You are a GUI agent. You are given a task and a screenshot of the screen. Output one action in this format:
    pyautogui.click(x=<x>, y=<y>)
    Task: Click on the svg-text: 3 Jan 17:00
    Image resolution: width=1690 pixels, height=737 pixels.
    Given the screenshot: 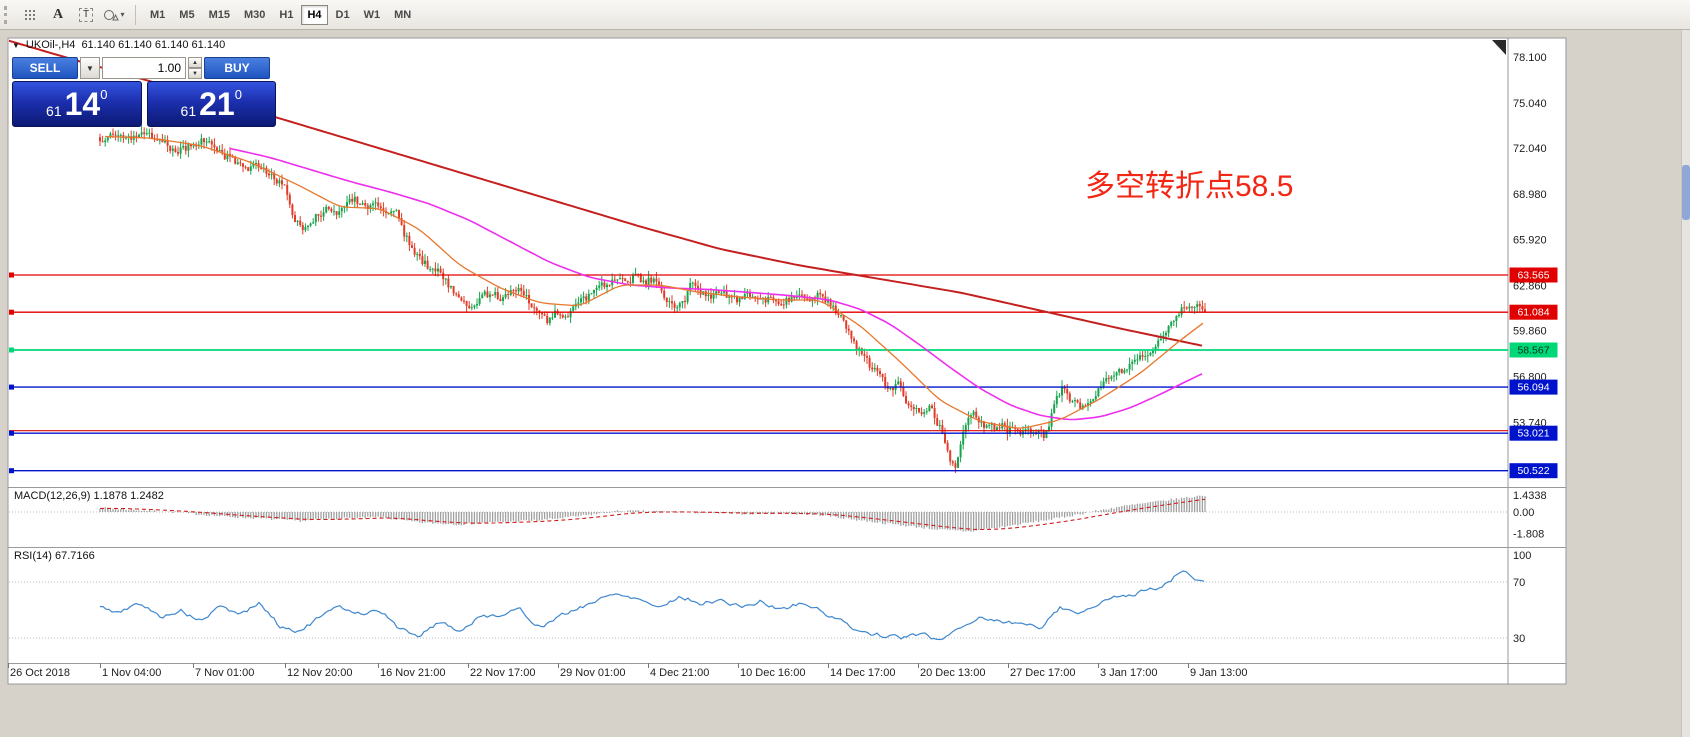 What is the action you would take?
    pyautogui.click(x=1129, y=673)
    